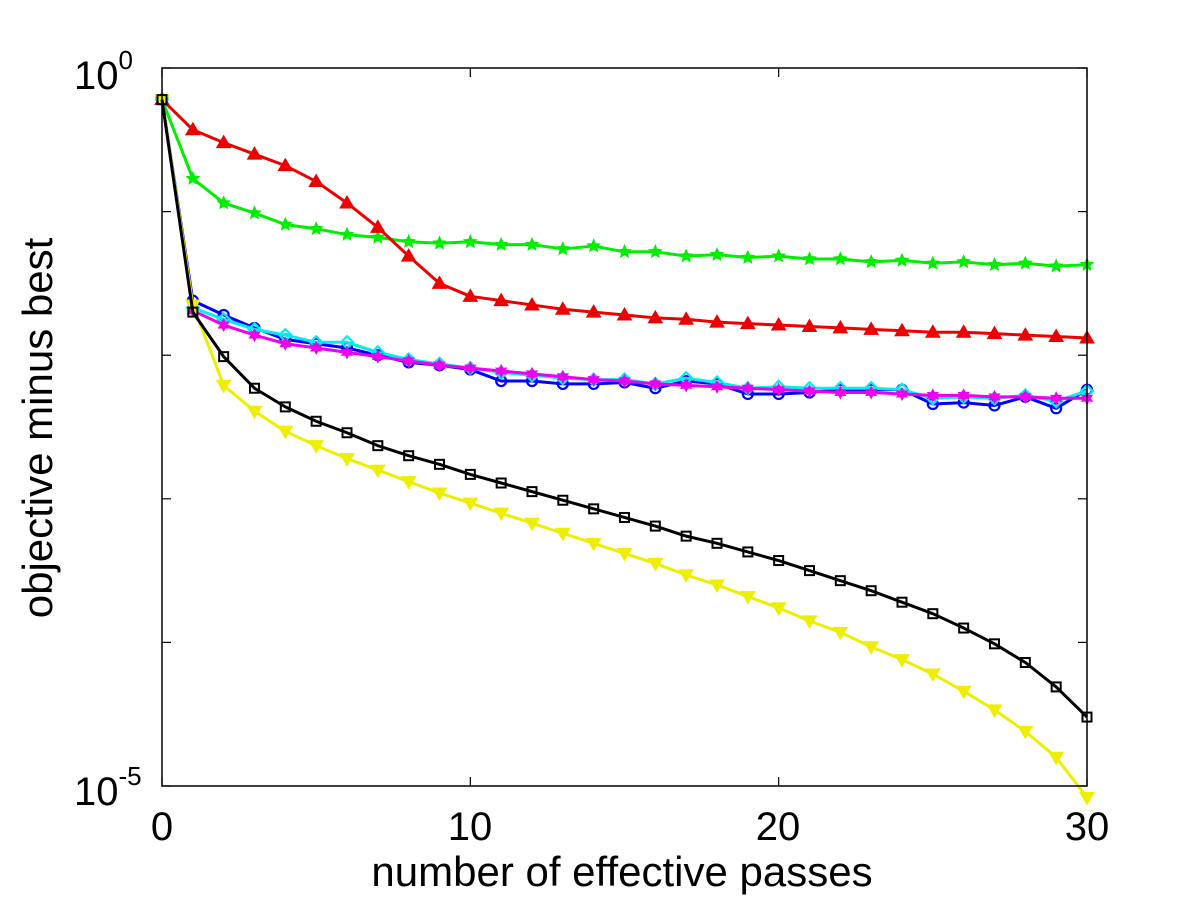 The height and width of the screenshot is (901, 1201). What do you see at coordinates (96, 76) in the screenshot?
I see `y-tick-base: 10` at bounding box center [96, 76].